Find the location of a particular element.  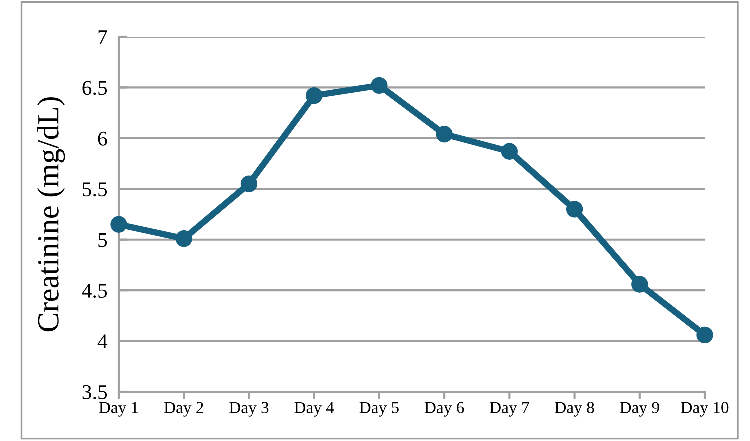

y-tick-label: 5 is located at coordinates (103, 240).